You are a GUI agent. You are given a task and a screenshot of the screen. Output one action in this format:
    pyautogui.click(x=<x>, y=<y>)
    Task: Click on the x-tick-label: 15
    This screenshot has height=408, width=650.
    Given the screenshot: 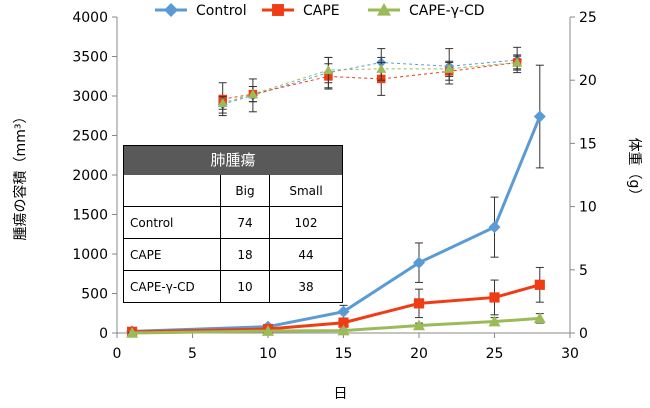 What is the action you would take?
    pyautogui.click(x=344, y=354)
    